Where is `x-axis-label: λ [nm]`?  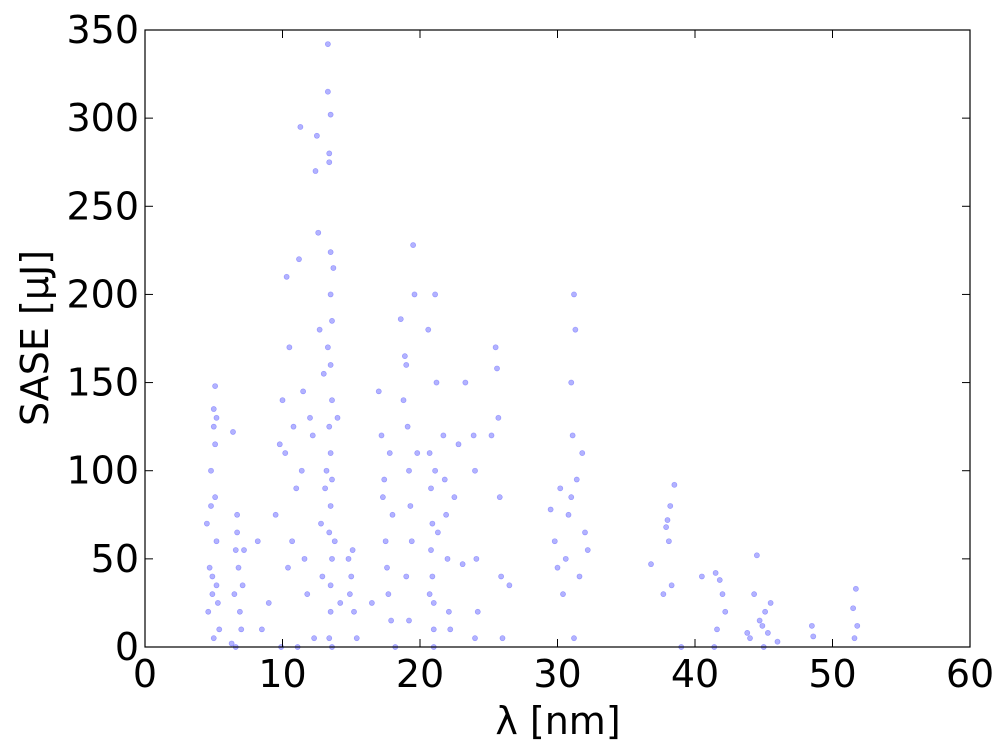
x-axis-label: λ [nm] is located at coordinates (557, 721).